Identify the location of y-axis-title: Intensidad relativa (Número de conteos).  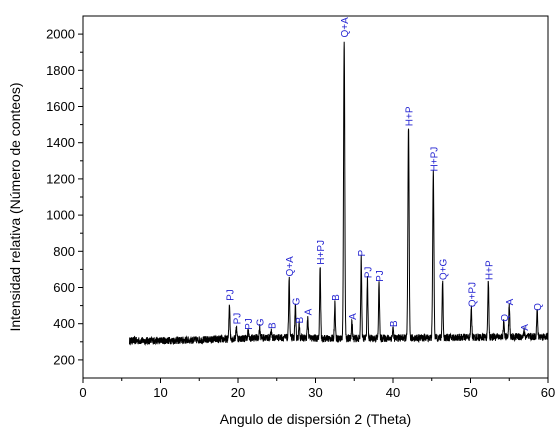
(15, 206).